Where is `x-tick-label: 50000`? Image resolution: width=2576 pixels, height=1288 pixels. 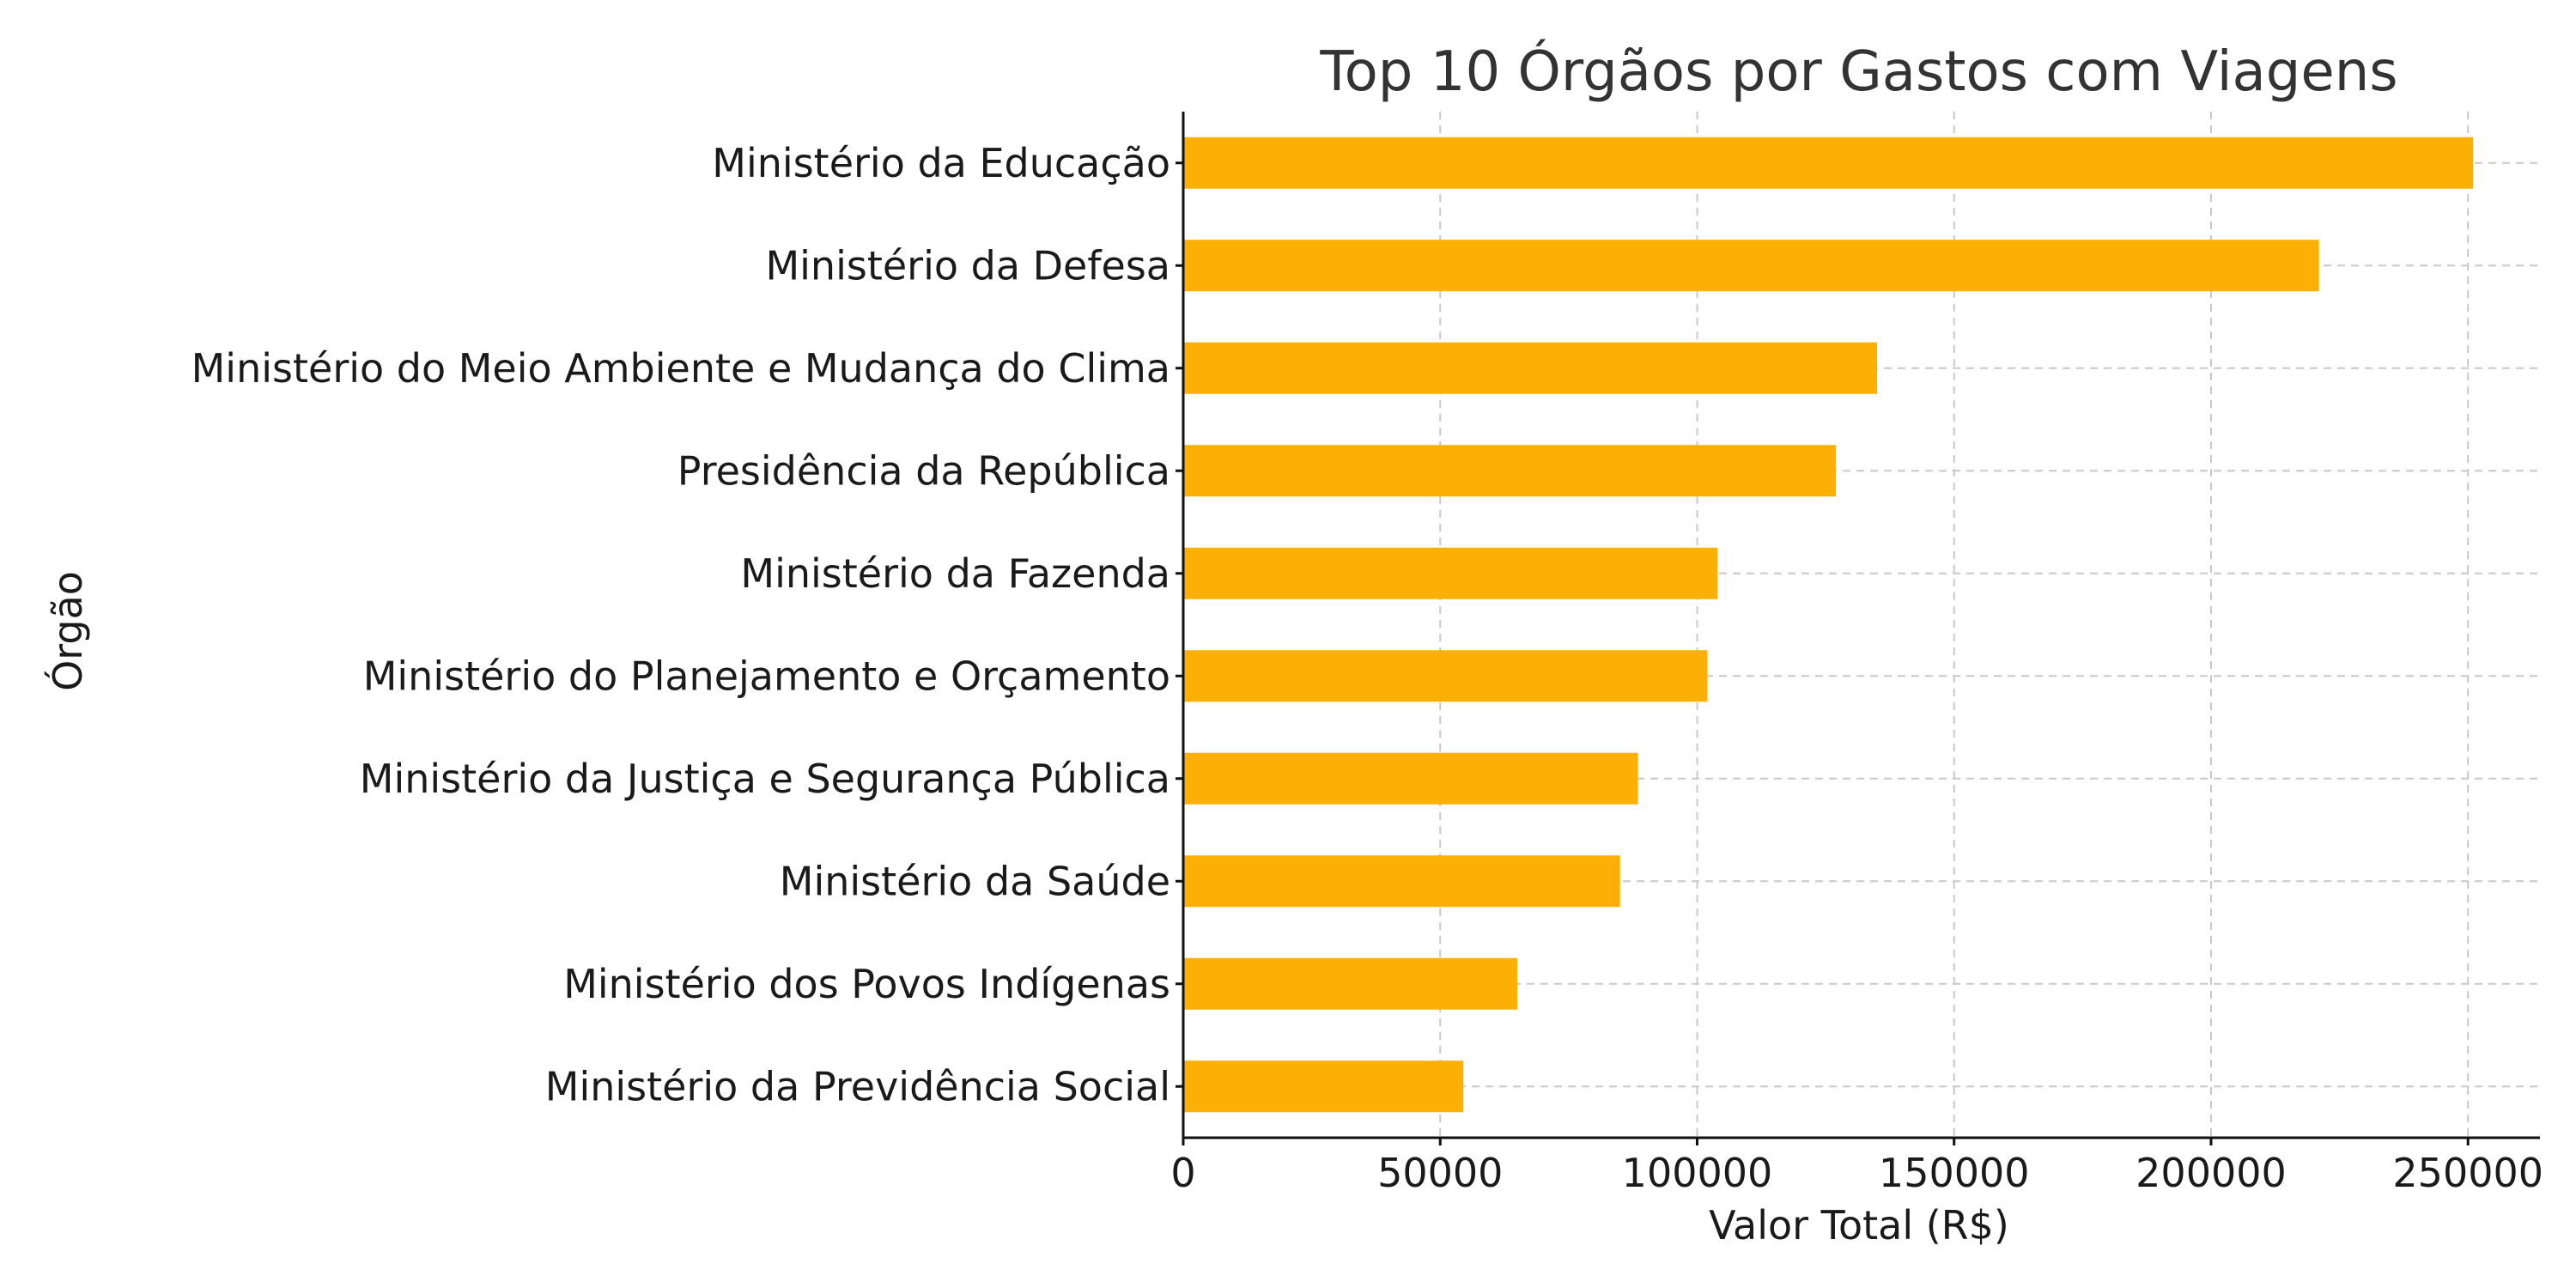
x-tick-label: 50000 is located at coordinates (1440, 1173).